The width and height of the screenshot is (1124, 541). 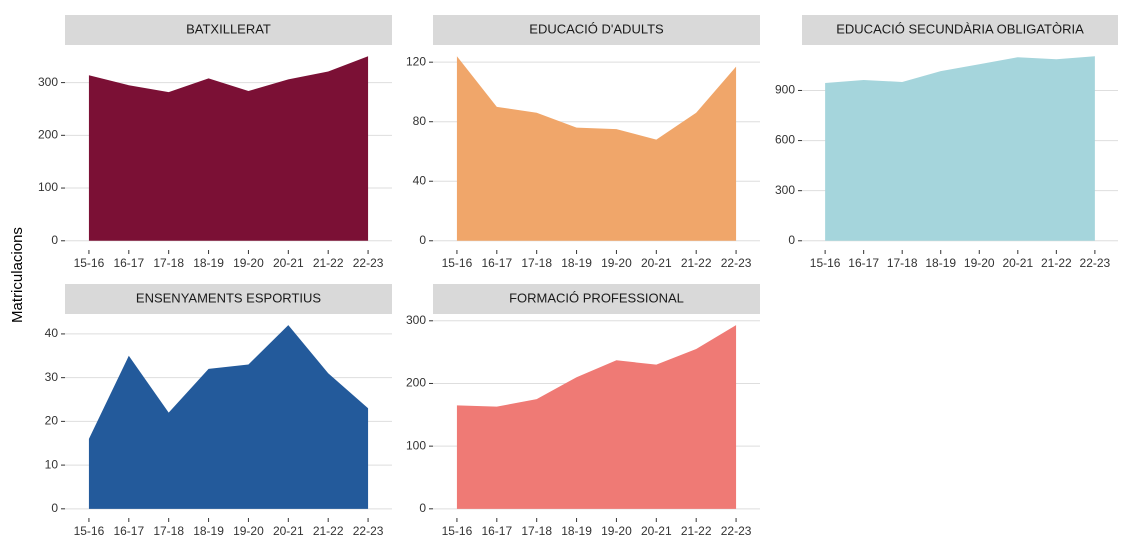 I want to click on y-tick-label: 80, so click(x=420, y=121).